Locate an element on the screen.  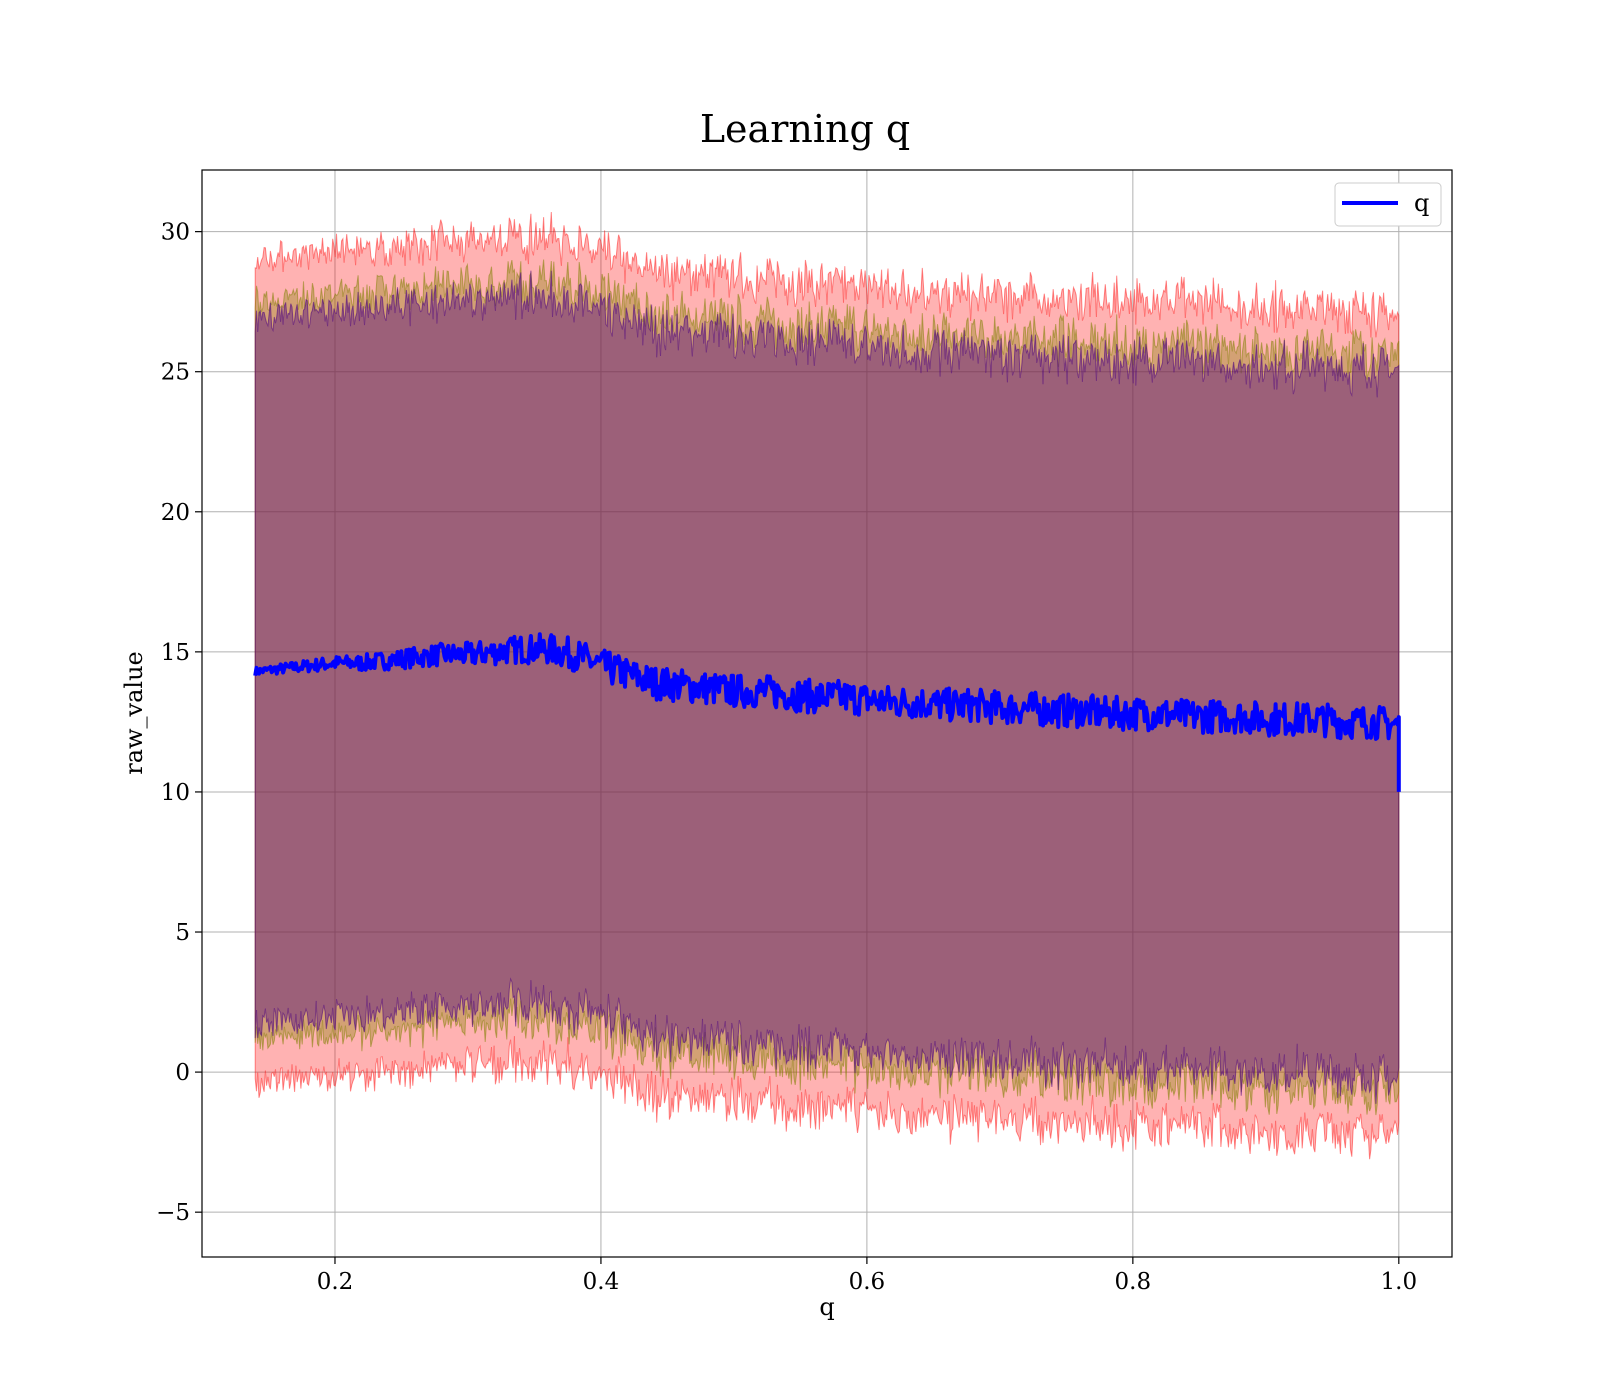
legend-label-q: q is located at coordinates (1421, 203).